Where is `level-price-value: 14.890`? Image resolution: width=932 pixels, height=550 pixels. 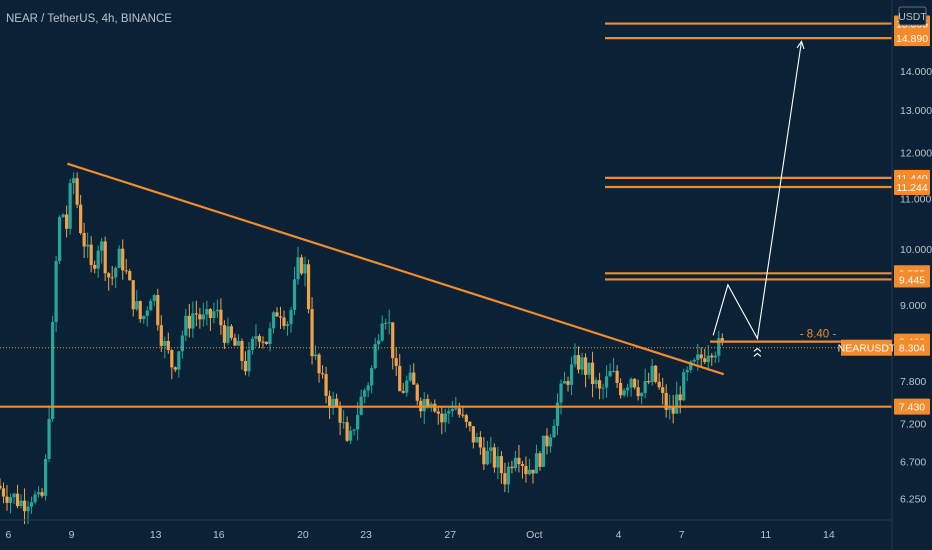
level-price-value: 14.890 is located at coordinates (912, 39).